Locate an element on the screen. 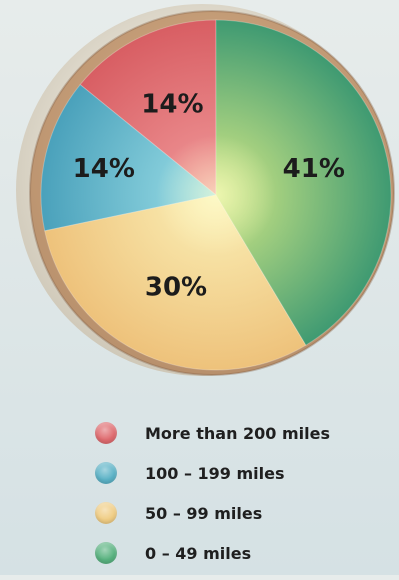 The image size is (399, 580). legend-label-more-than-200: More than 200 miles is located at coordinates (238, 433).